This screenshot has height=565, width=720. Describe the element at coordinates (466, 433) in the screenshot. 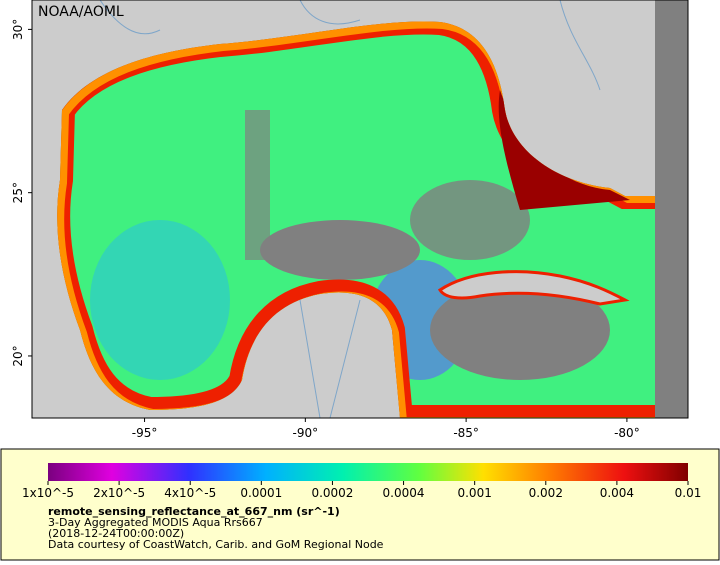

I see `lon-tick-label: -85°` at that location.